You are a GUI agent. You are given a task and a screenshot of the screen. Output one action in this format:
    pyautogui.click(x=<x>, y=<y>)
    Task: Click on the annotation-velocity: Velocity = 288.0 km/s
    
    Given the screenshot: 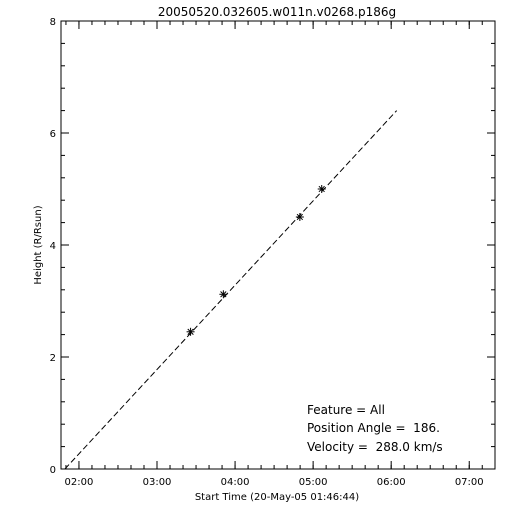 What is the action you would take?
    pyautogui.click(x=375, y=447)
    